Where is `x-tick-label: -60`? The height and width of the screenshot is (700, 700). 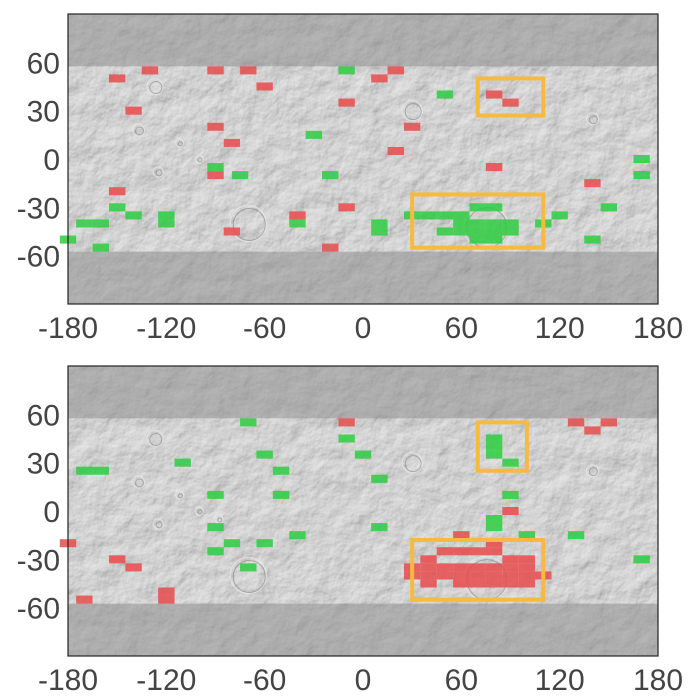 x-tick-label: -60 is located at coordinates (264, 680).